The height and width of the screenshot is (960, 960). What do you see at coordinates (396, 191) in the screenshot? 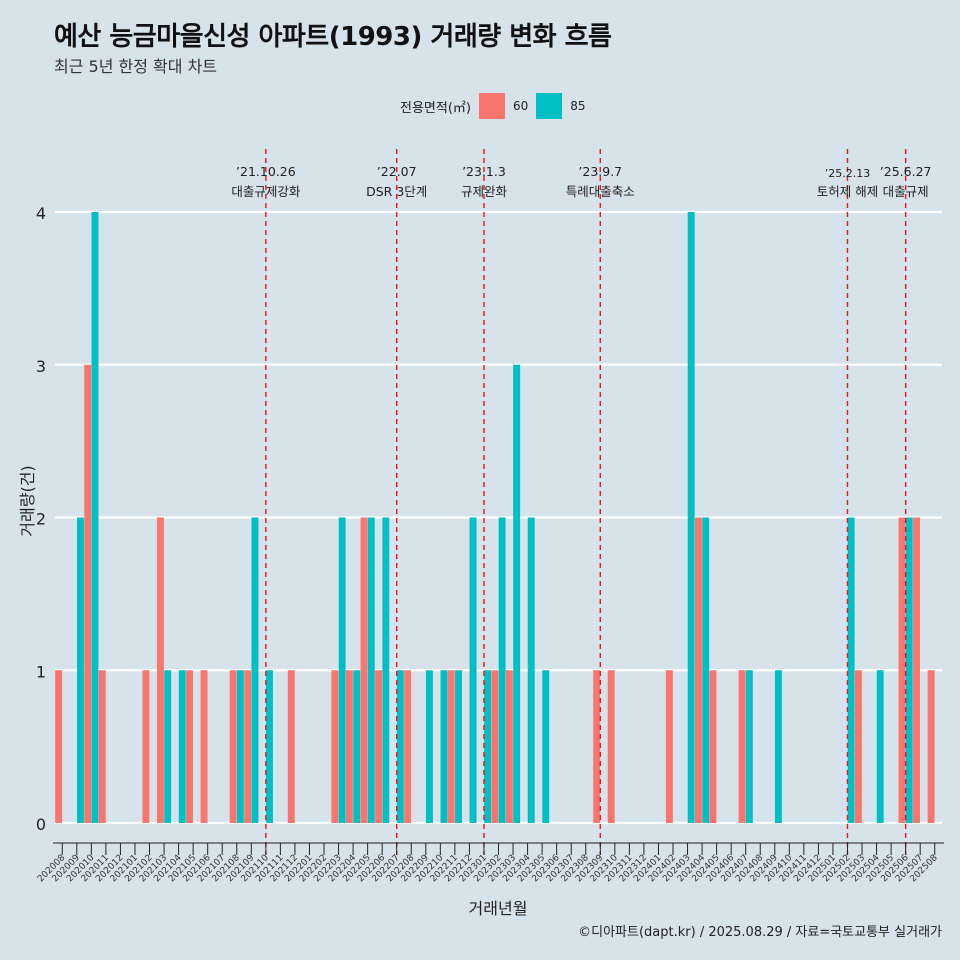
I see `annotation-label: DSR 3단계` at bounding box center [396, 191].